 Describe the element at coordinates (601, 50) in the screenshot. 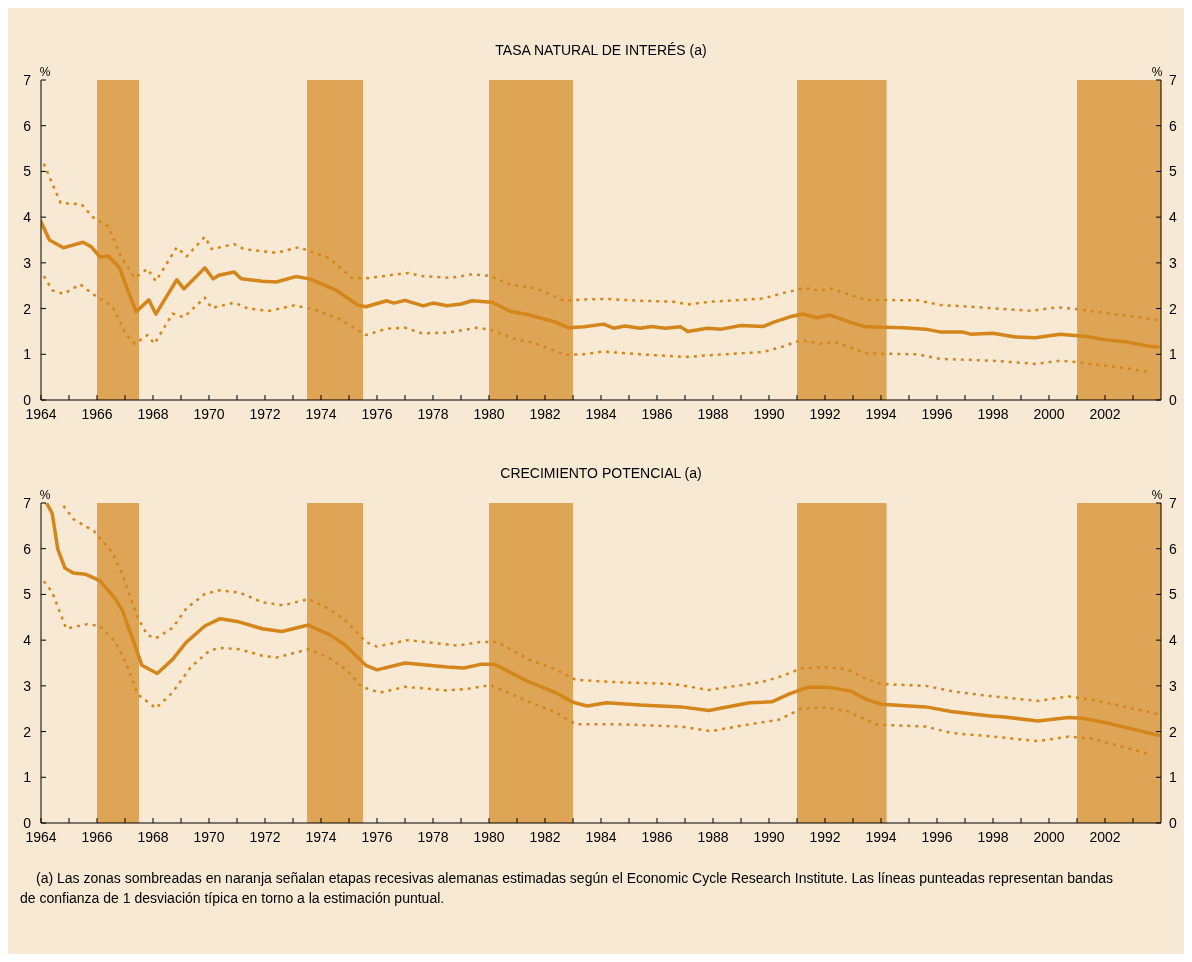

I see `chart-title: TASA NATURAL DE INTERÉS (a)` at that location.